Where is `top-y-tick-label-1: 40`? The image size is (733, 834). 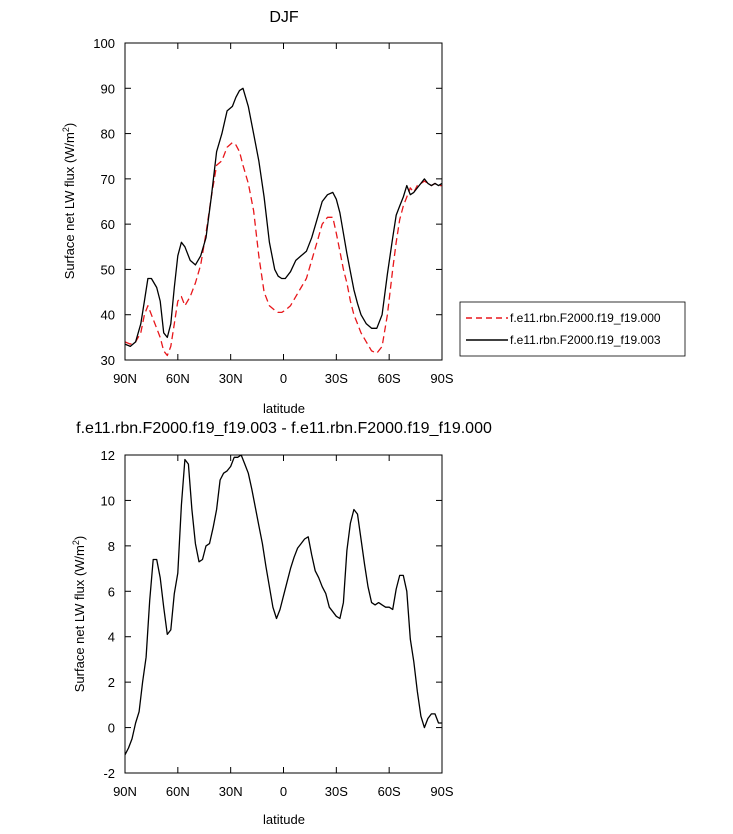
top-y-tick-label-1: 40 is located at coordinates (108, 315).